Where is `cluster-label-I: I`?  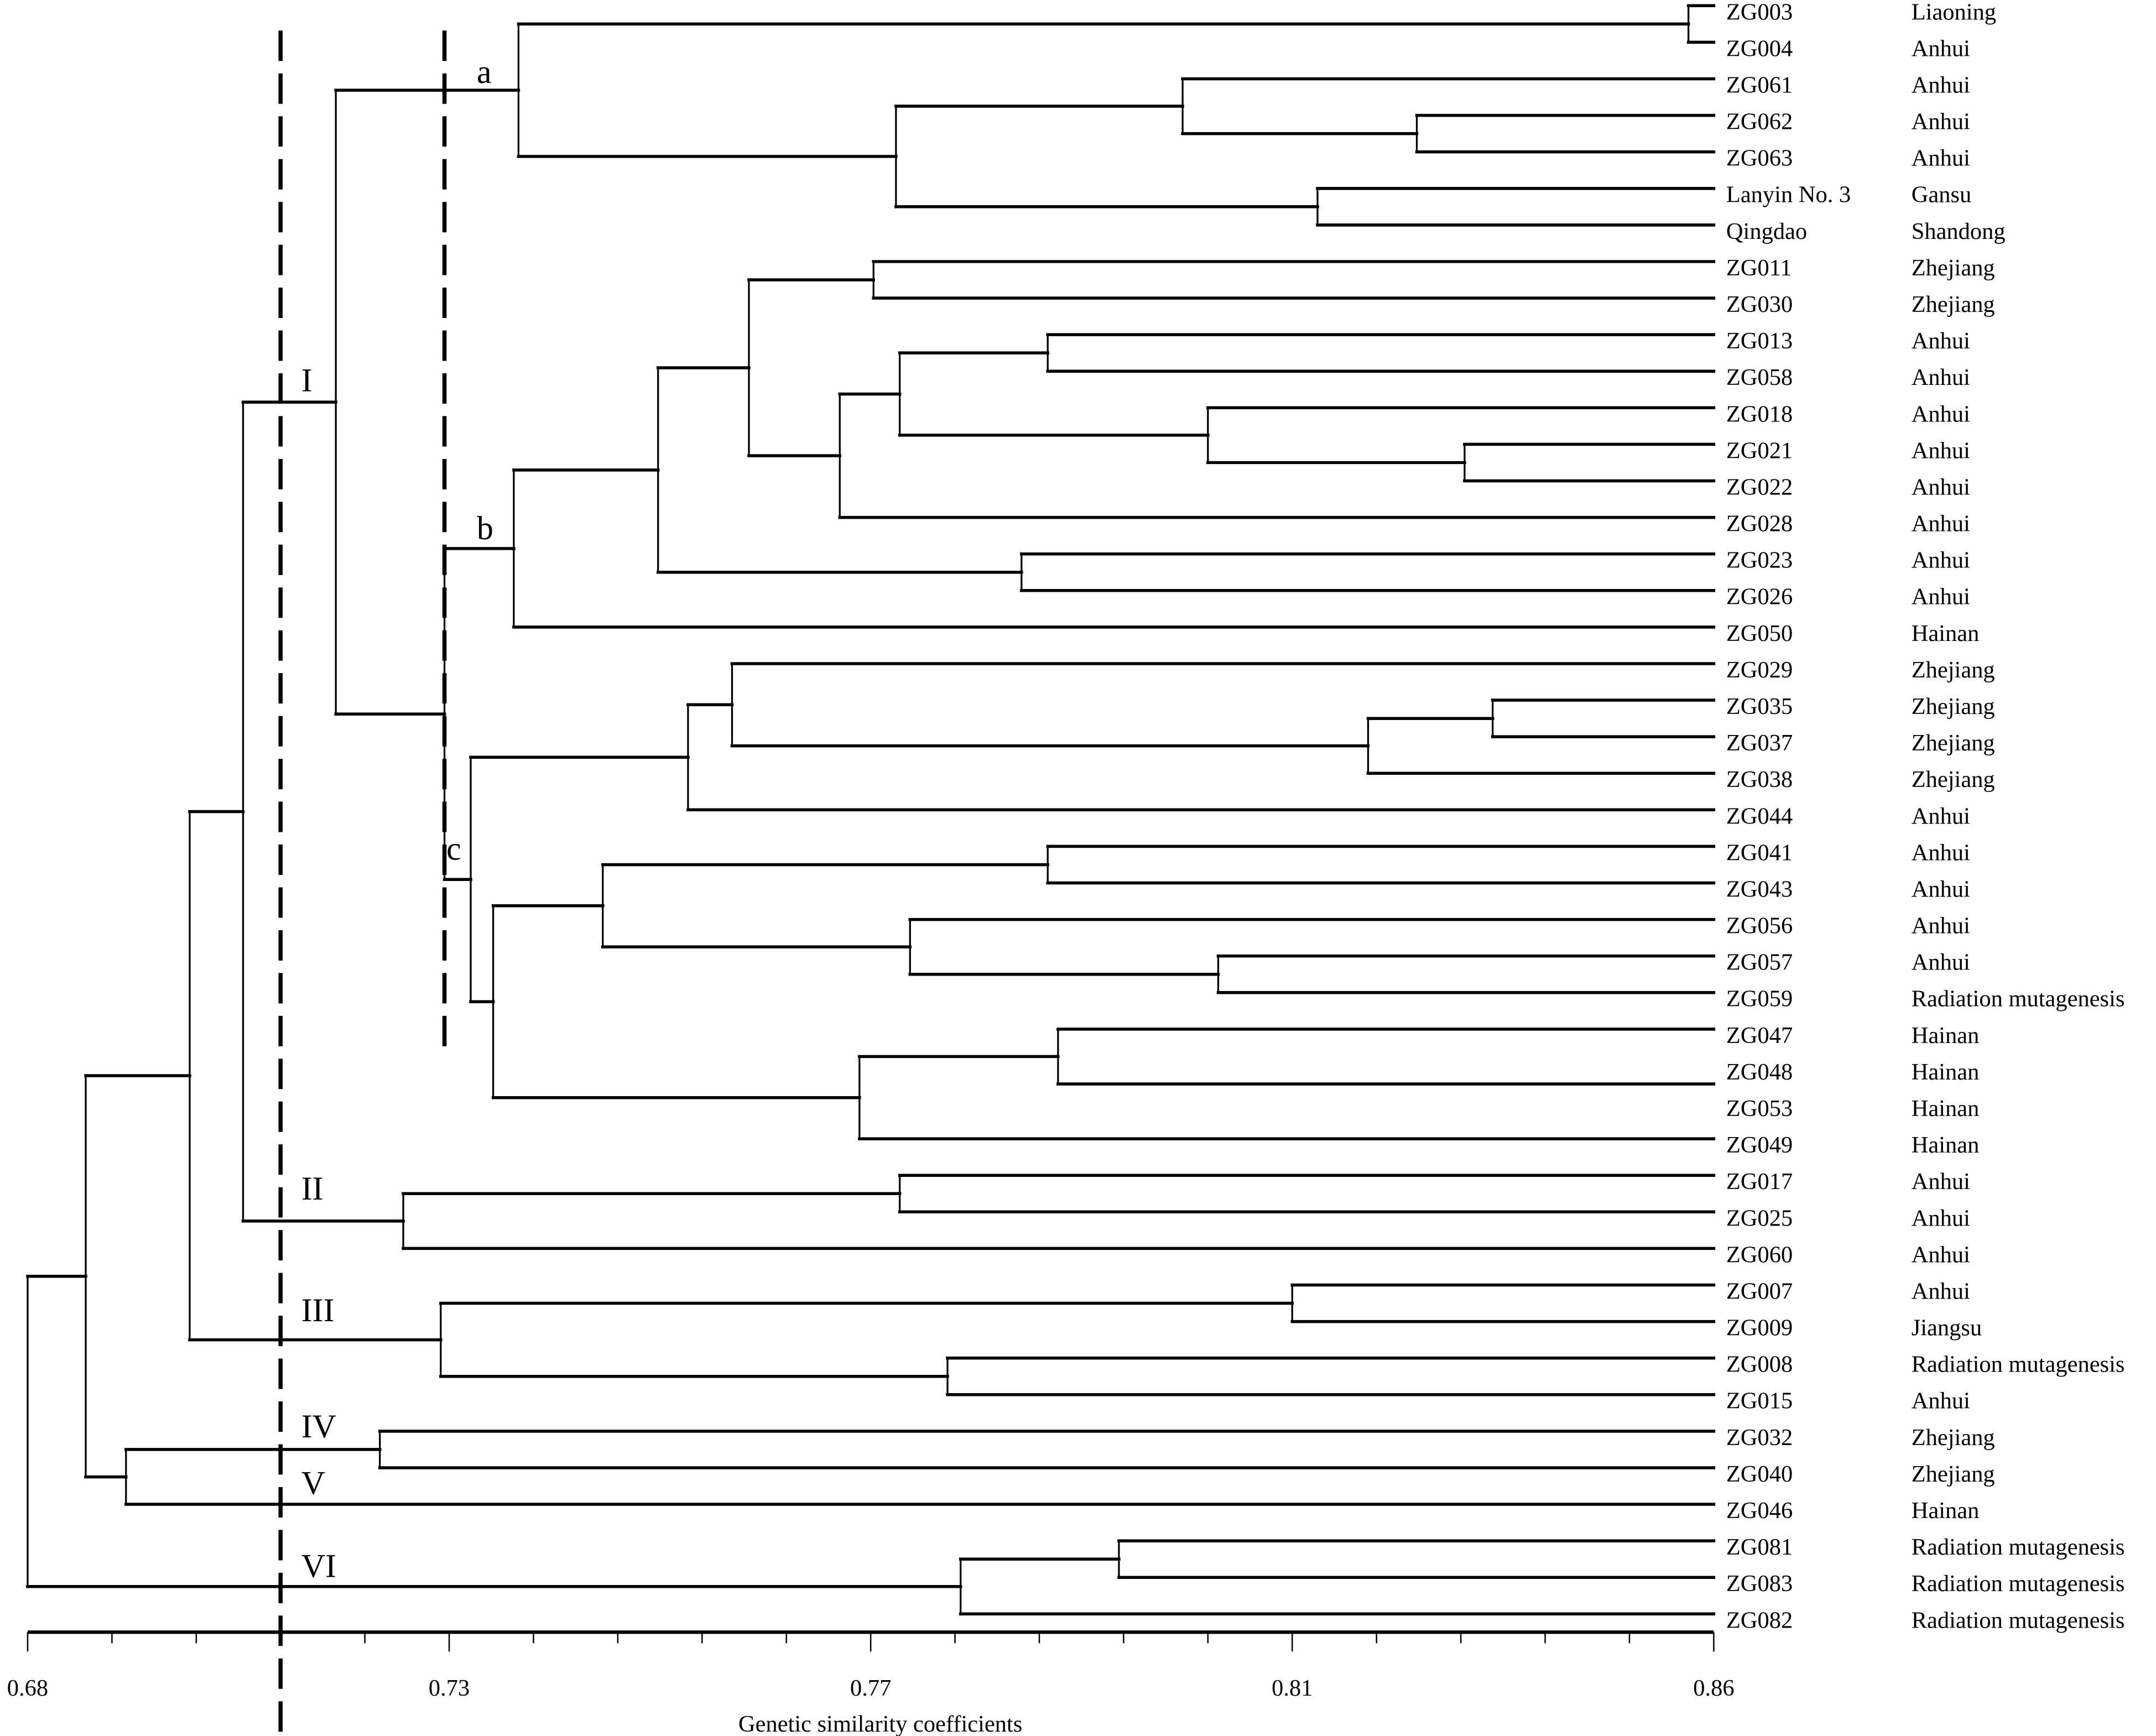 cluster-label-I: I is located at coordinates (307, 380).